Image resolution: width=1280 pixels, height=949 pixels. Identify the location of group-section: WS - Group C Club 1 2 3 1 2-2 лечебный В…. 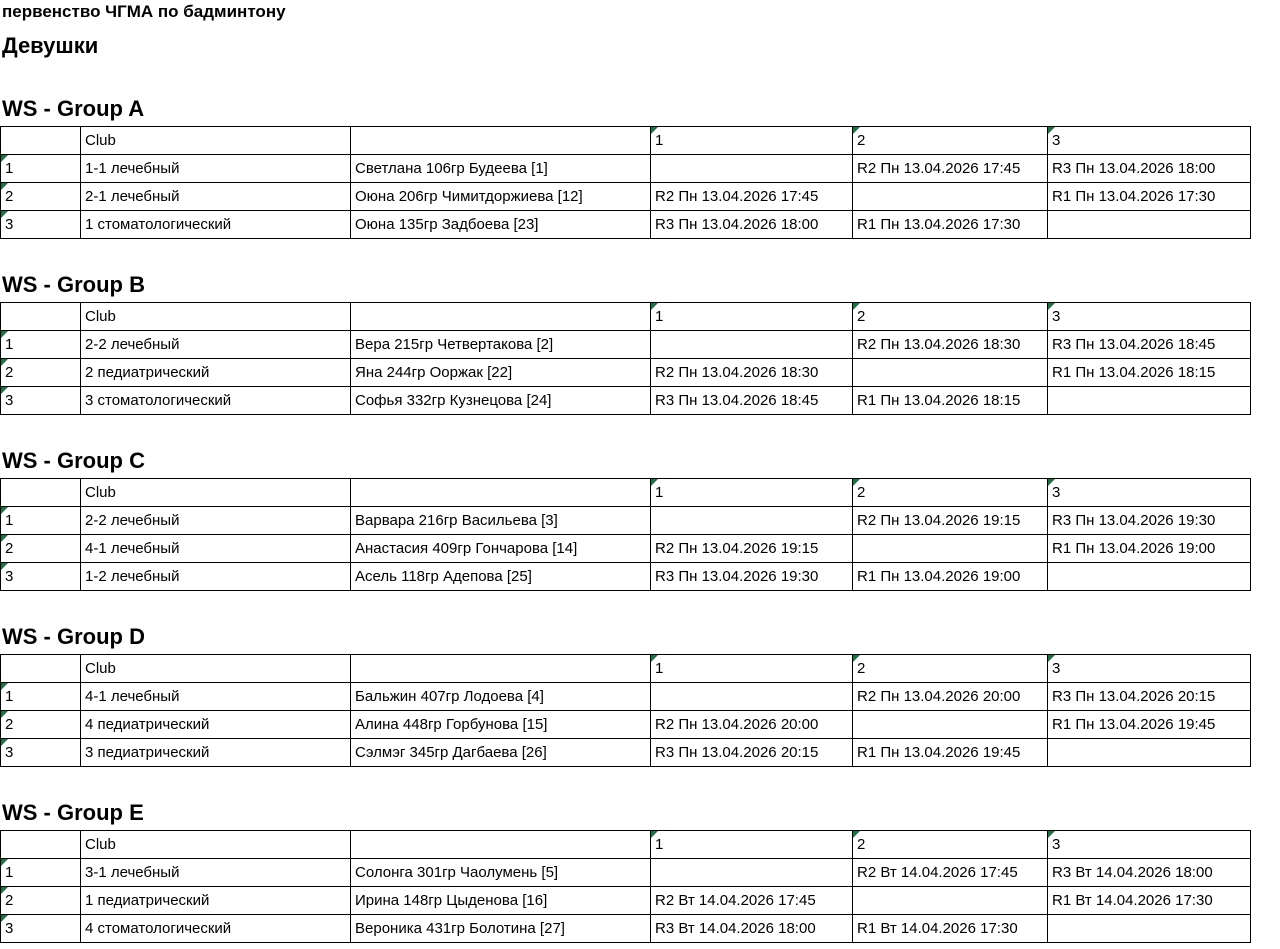
(640, 520).